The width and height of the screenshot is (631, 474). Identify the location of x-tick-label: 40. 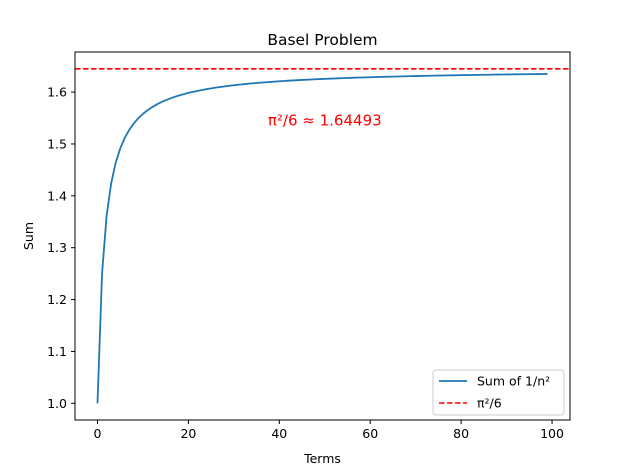
(279, 433).